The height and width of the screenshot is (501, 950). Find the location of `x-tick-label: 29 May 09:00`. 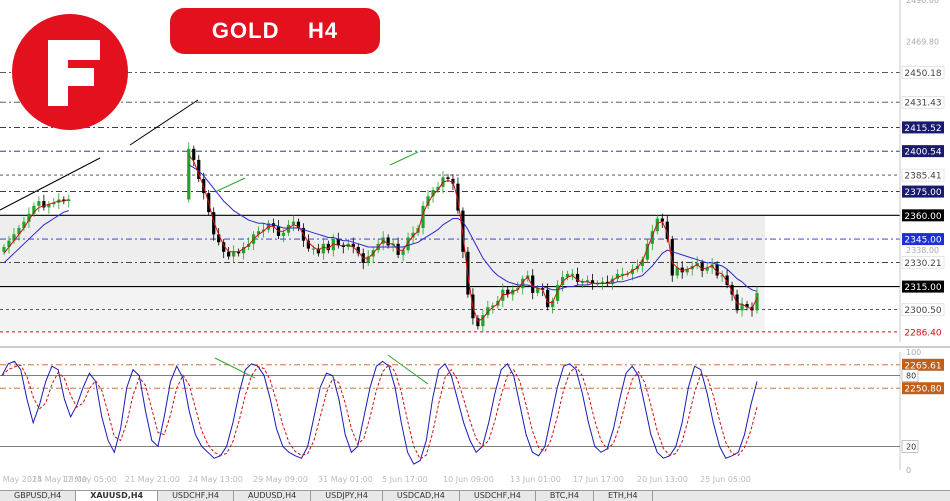

x-tick-label: 29 May 09:00 is located at coordinates (280, 479).